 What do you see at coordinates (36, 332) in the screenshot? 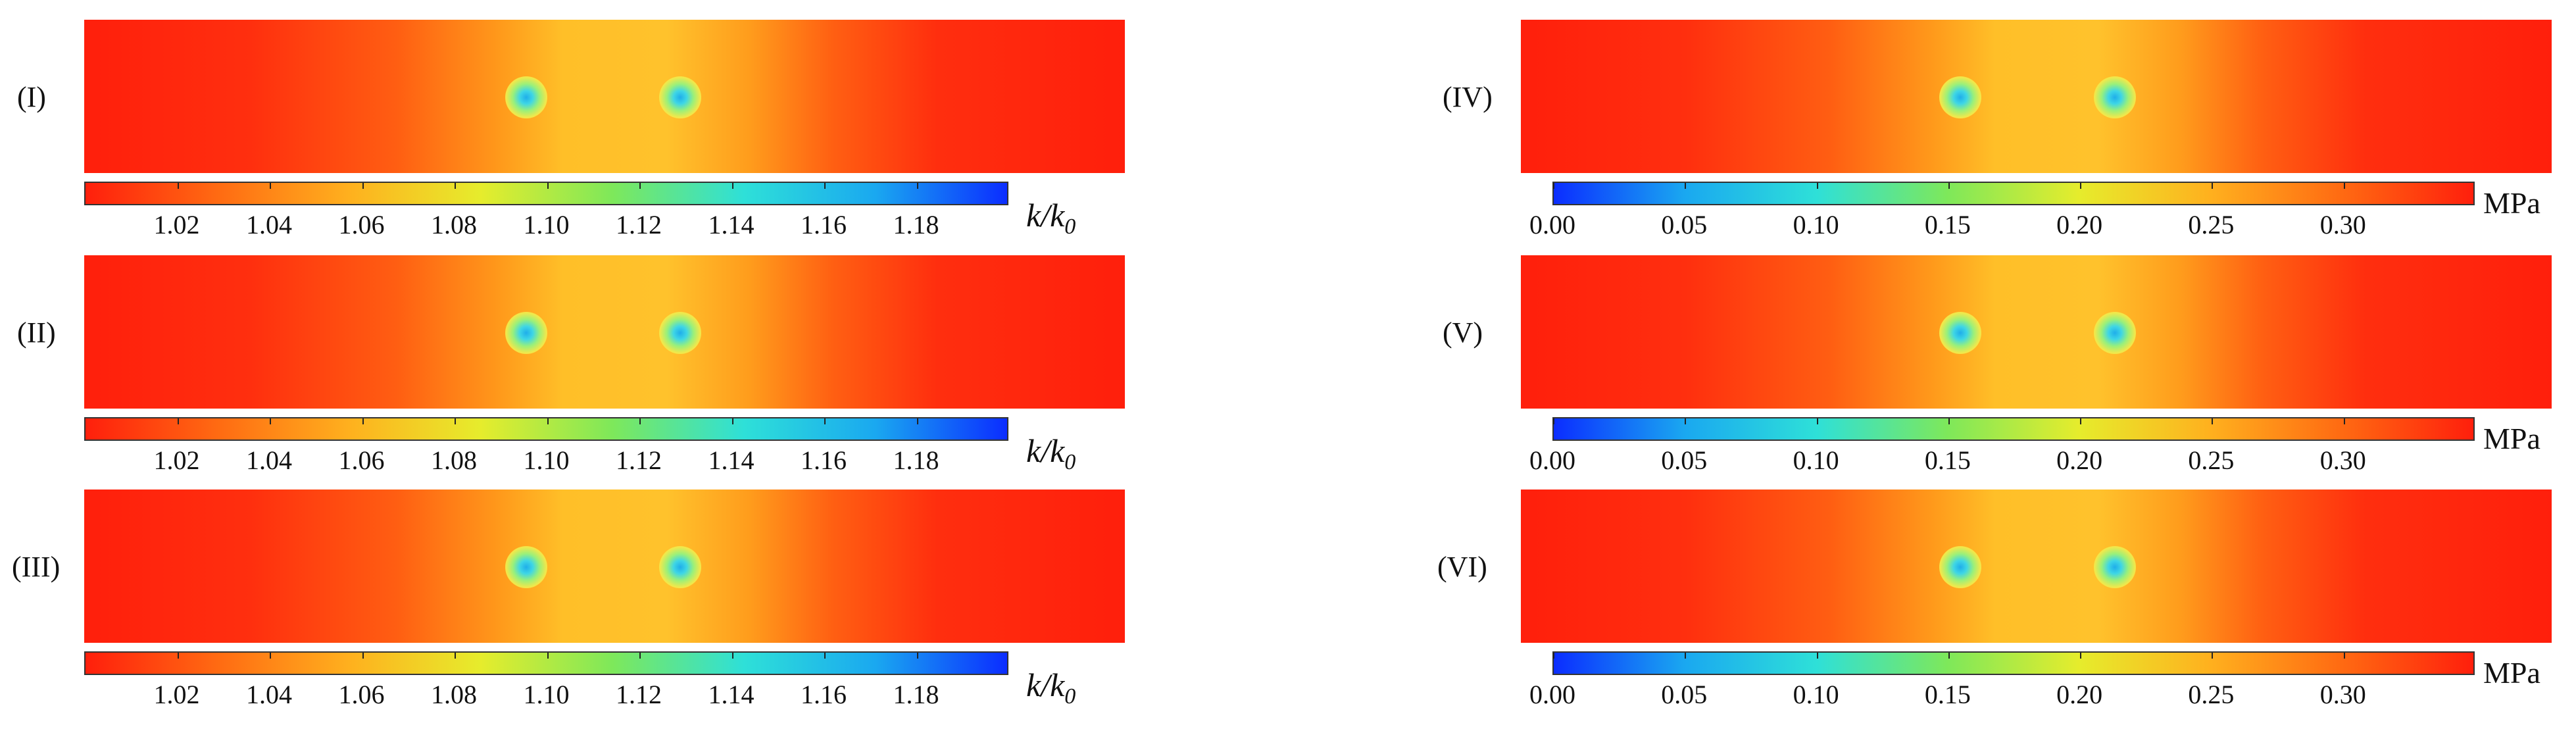
I see `panel-label: (II)` at bounding box center [36, 332].